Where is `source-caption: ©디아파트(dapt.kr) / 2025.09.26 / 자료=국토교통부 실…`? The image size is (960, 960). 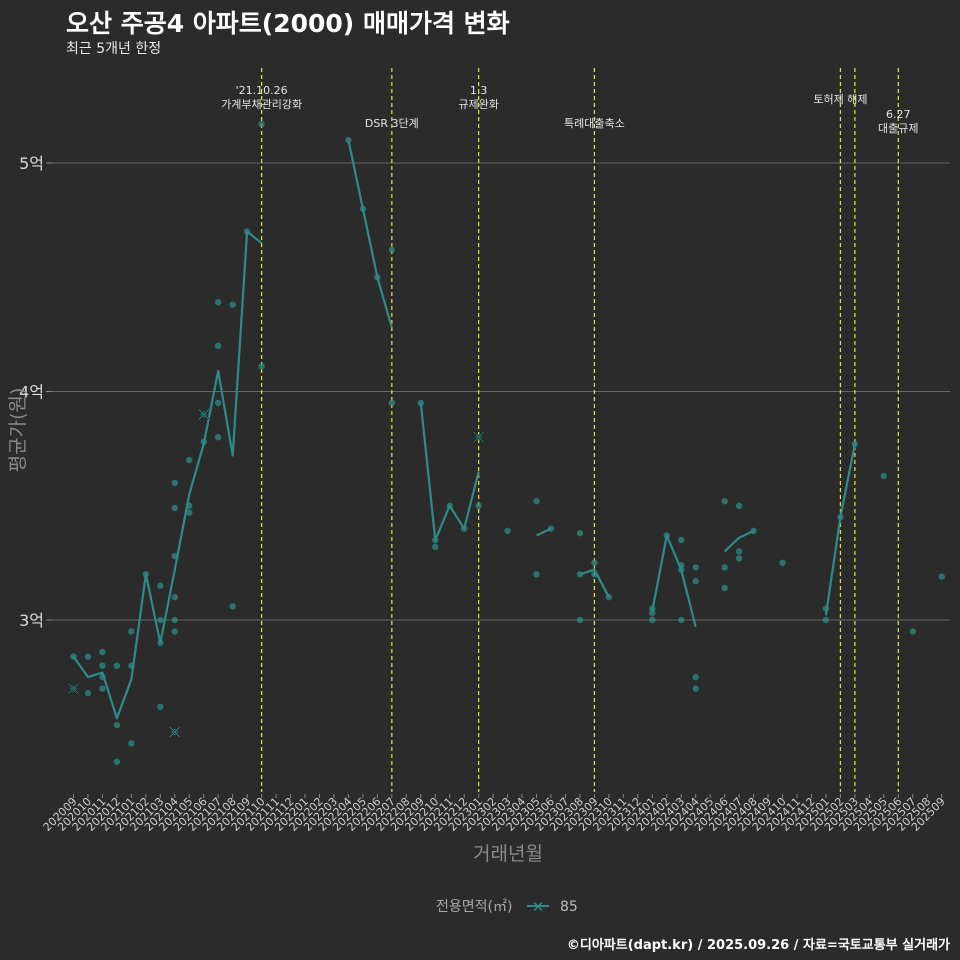 source-caption: ©디아파트(dapt.kr) / 2025.09.26 / 자료=국토교통부 실… is located at coordinates (758, 945).